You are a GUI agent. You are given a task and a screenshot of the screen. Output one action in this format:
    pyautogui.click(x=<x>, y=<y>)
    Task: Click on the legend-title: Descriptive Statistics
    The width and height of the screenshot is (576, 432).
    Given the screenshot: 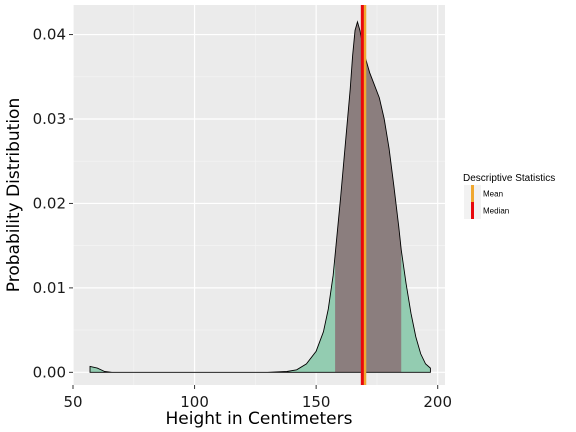 What is the action you would take?
    pyautogui.click(x=509, y=178)
    